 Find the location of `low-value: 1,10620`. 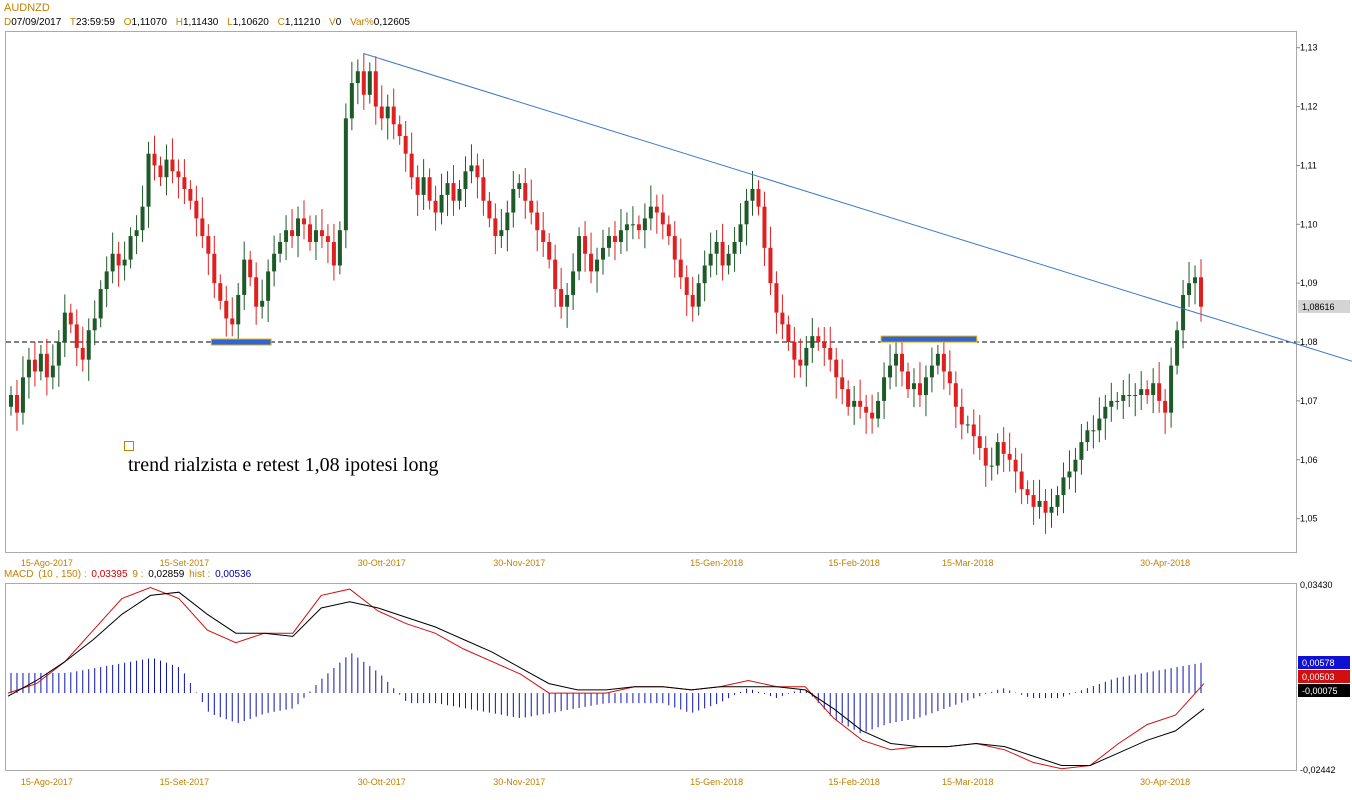

low-value: 1,10620 is located at coordinates (250, 22).